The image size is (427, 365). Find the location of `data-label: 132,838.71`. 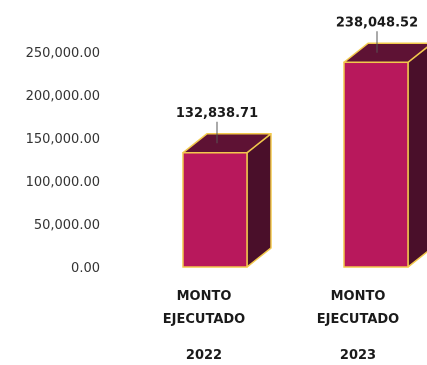

data-label: 132,838.71 is located at coordinates (217, 113).